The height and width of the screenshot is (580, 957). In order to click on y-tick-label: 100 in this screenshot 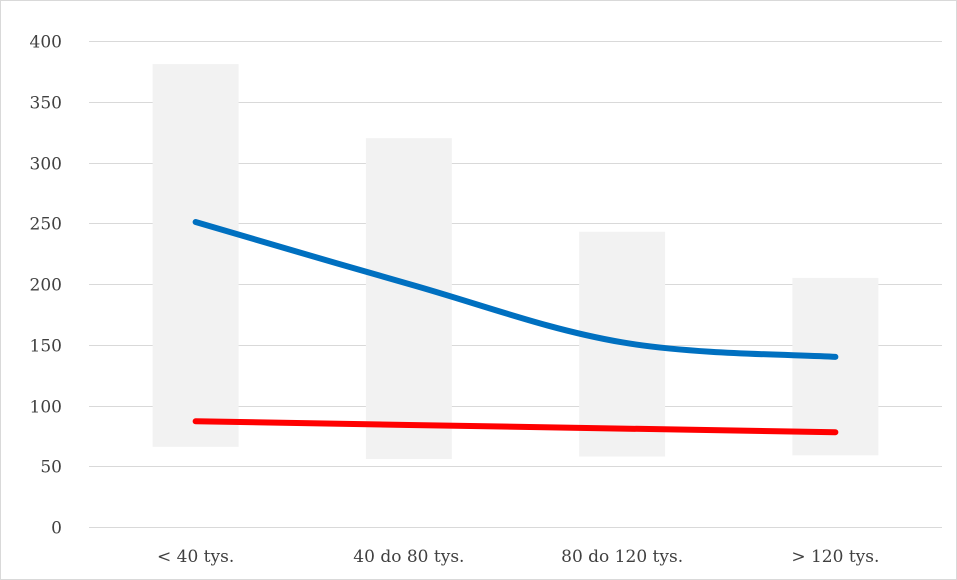, I will do `click(46, 408)`.